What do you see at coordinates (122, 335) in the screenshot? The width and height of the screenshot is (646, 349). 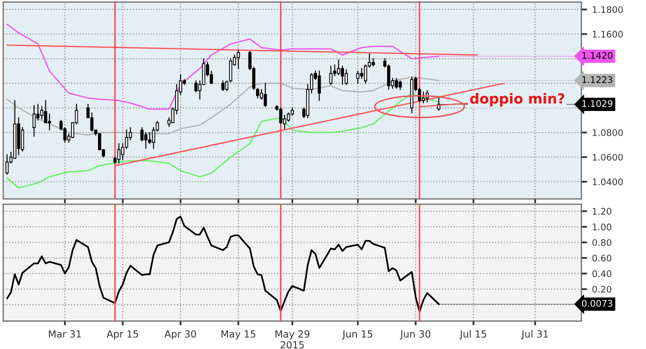 I see `x-tick-label: Apr 15` at bounding box center [122, 335].